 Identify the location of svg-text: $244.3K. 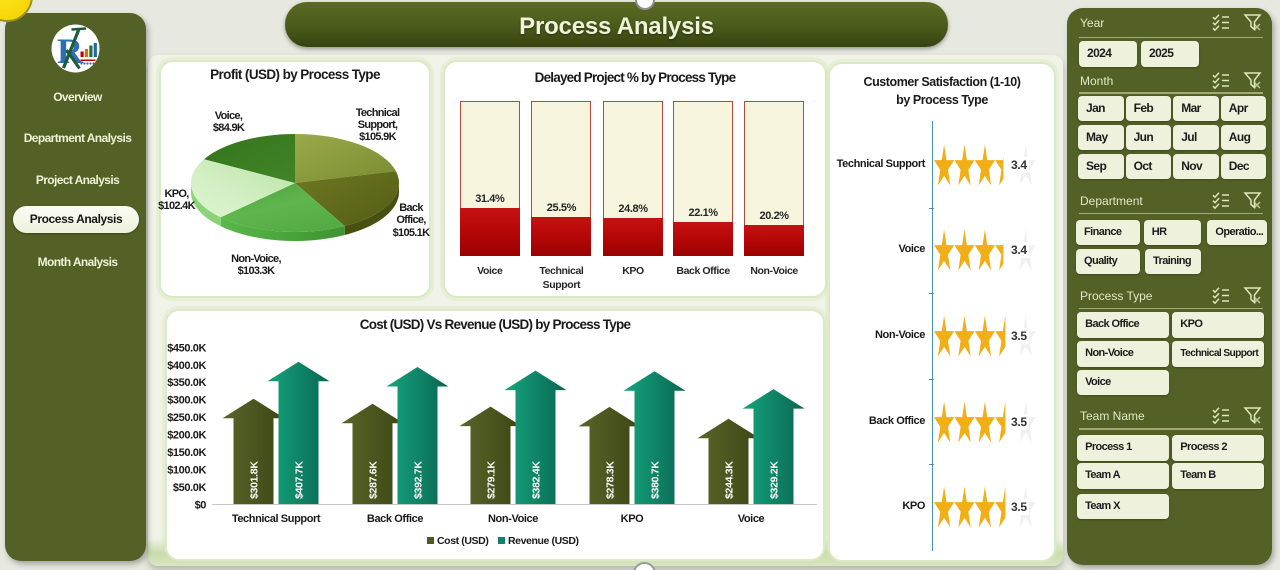
(730, 480).